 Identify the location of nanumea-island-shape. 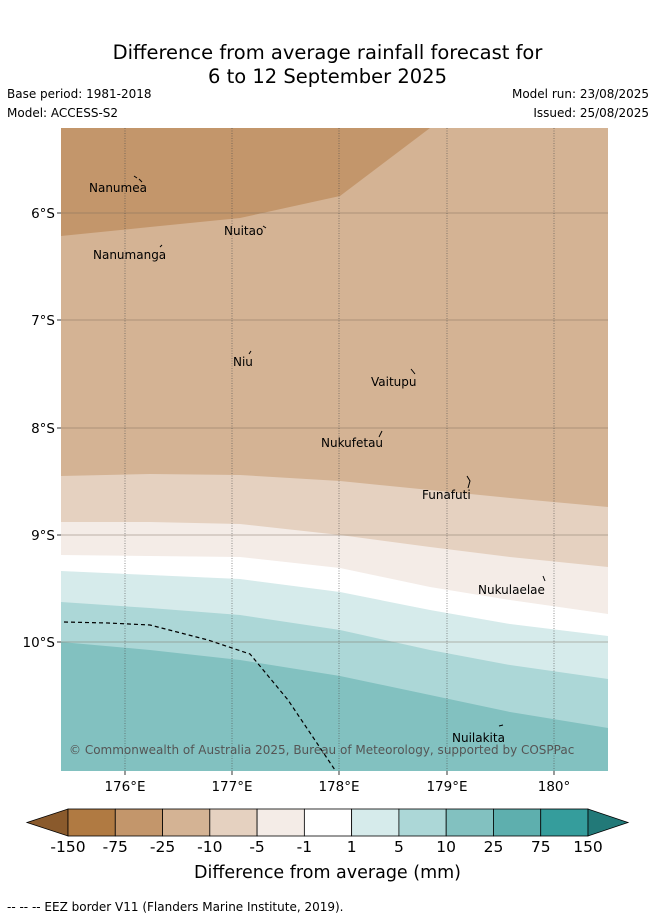
(138, 179).